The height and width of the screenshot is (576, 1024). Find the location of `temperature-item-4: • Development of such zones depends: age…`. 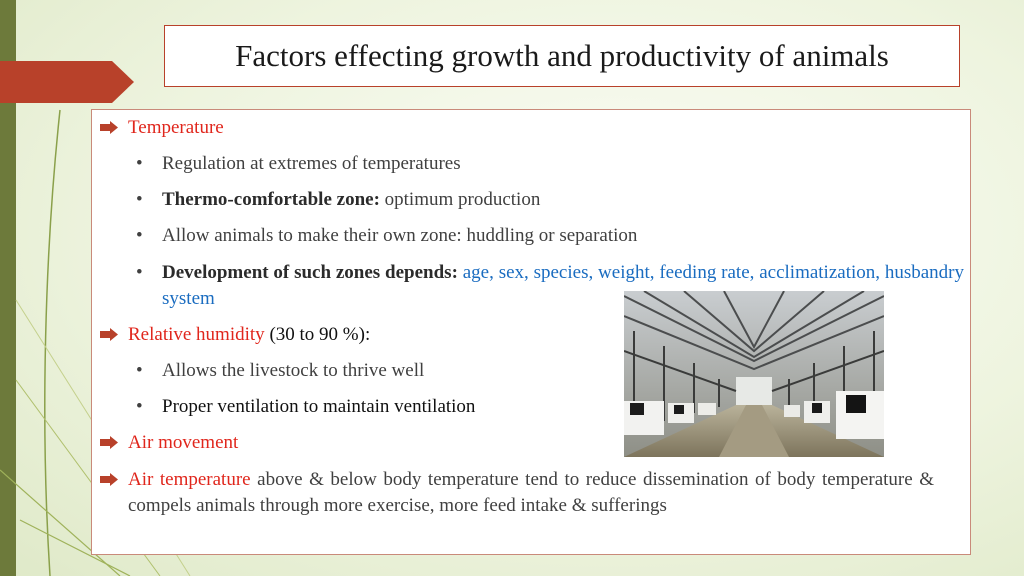

temperature-item-4: • Development of such zones depends: age… is located at coordinates (550, 286).